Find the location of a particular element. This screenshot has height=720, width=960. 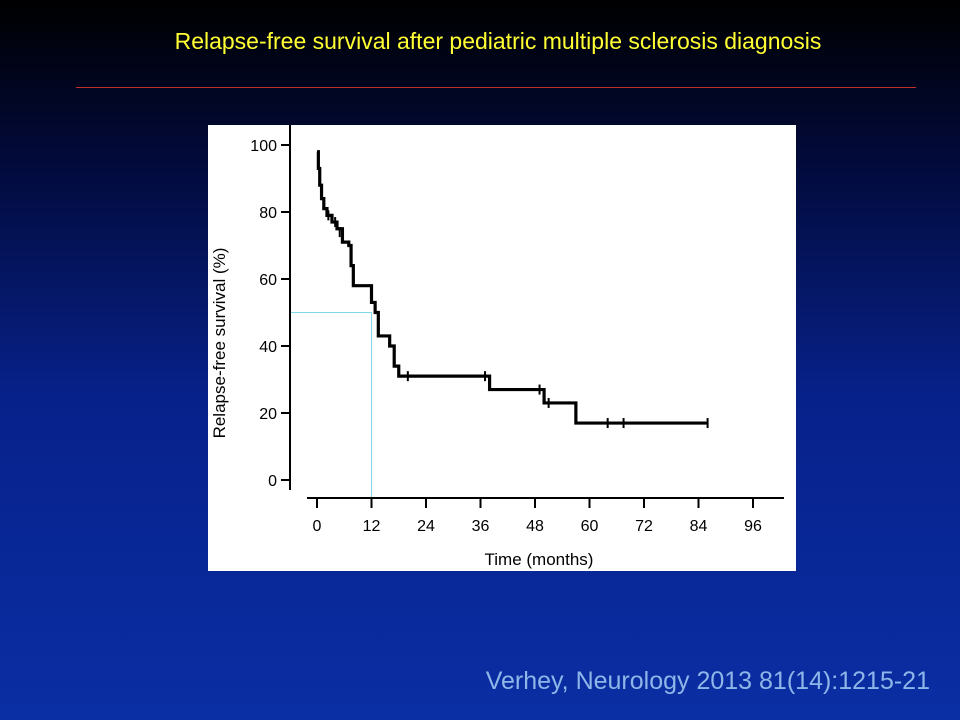

x-axis-label: Time (months) is located at coordinates (539, 559).